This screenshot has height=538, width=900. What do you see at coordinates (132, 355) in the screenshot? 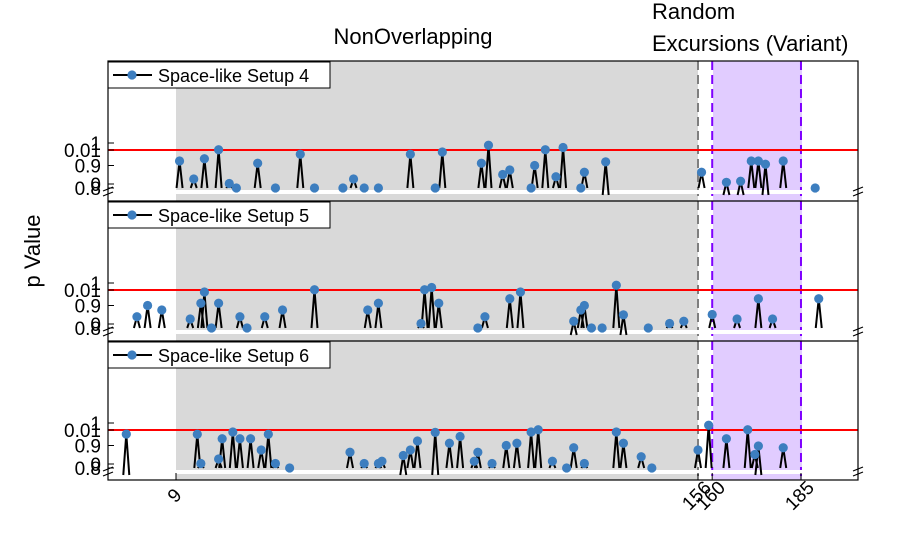
I see `legend-marker` at bounding box center [132, 355].